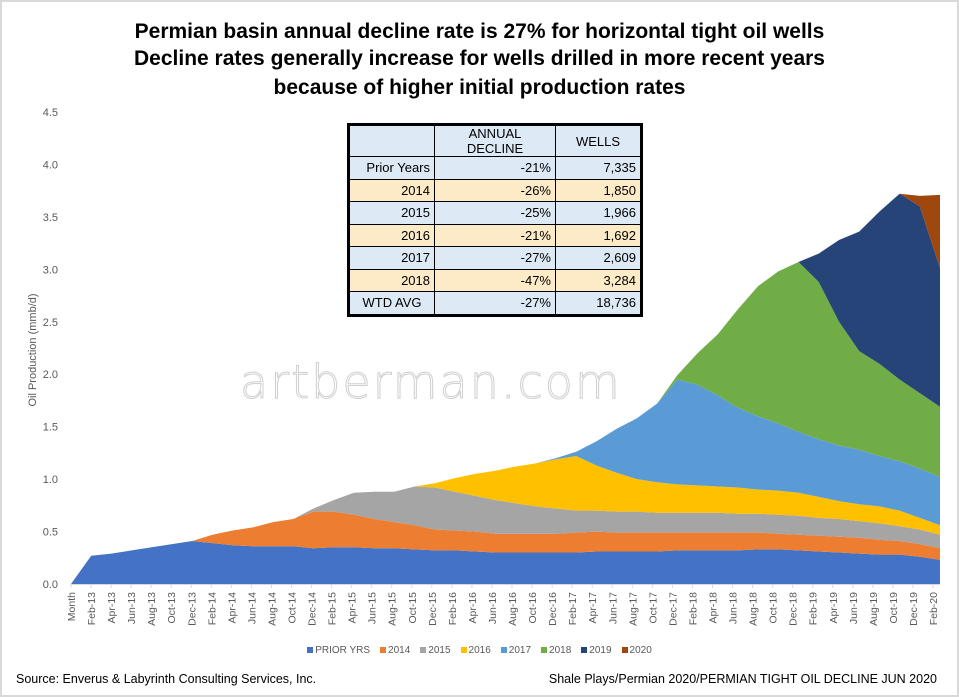 This screenshot has width=959, height=697. I want to click on y-tick-label: 2.5, so click(50, 323).